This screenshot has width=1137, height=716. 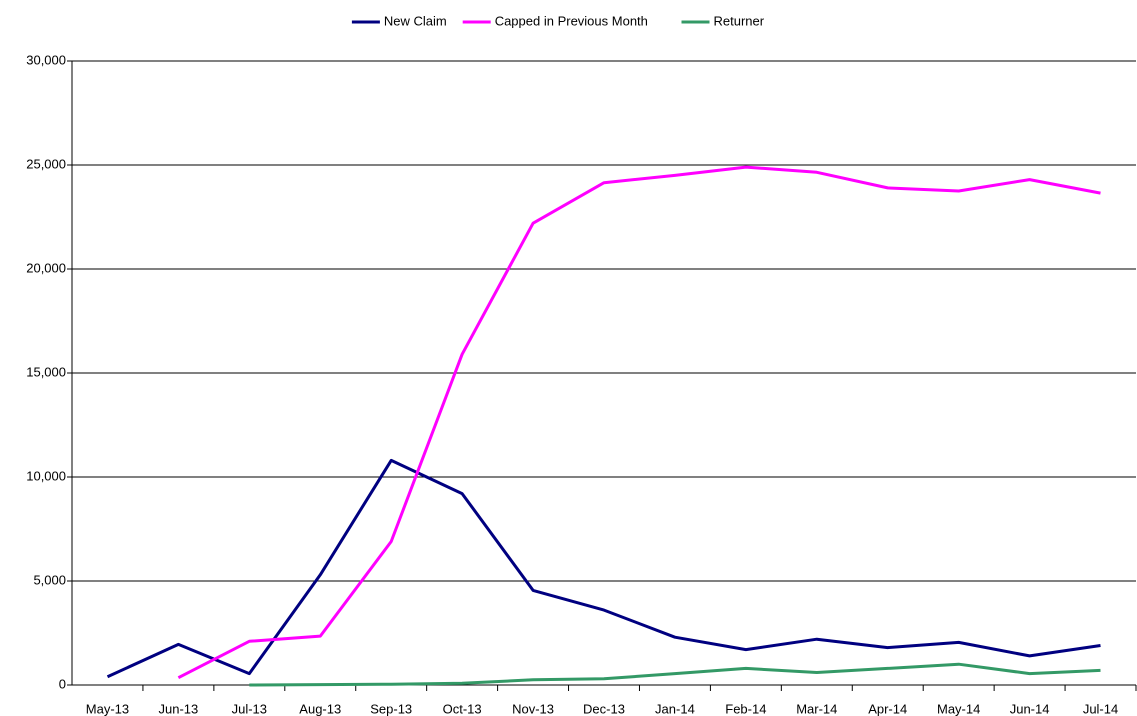 What do you see at coordinates (533, 708) in the screenshot?
I see `x-tick-label: Nov-13` at bounding box center [533, 708].